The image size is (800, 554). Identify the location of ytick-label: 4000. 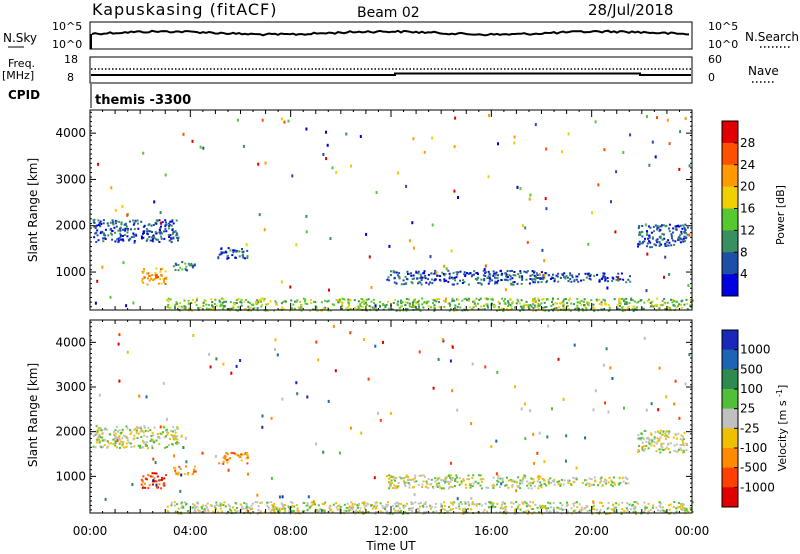
(70, 133).